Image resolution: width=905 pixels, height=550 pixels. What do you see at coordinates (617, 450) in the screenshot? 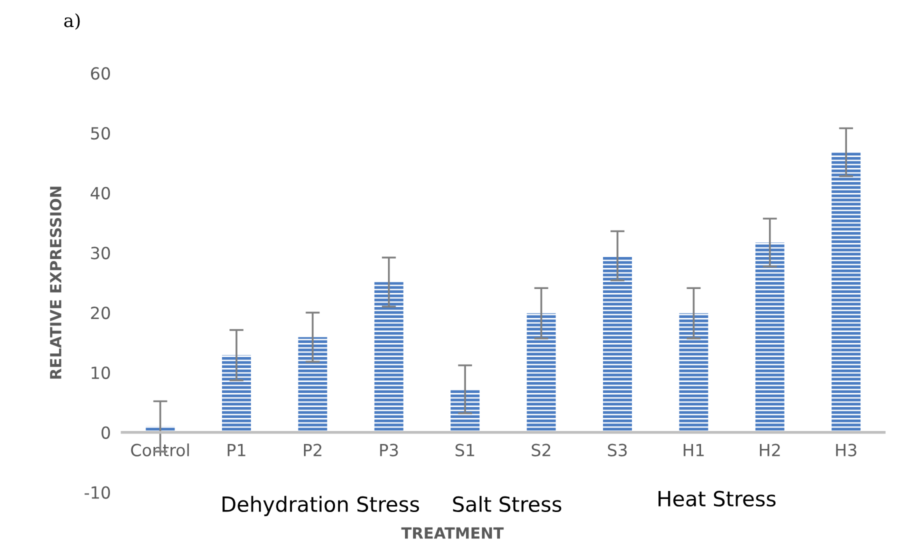
I see `x-tick-label: S3` at bounding box center [617, 450].